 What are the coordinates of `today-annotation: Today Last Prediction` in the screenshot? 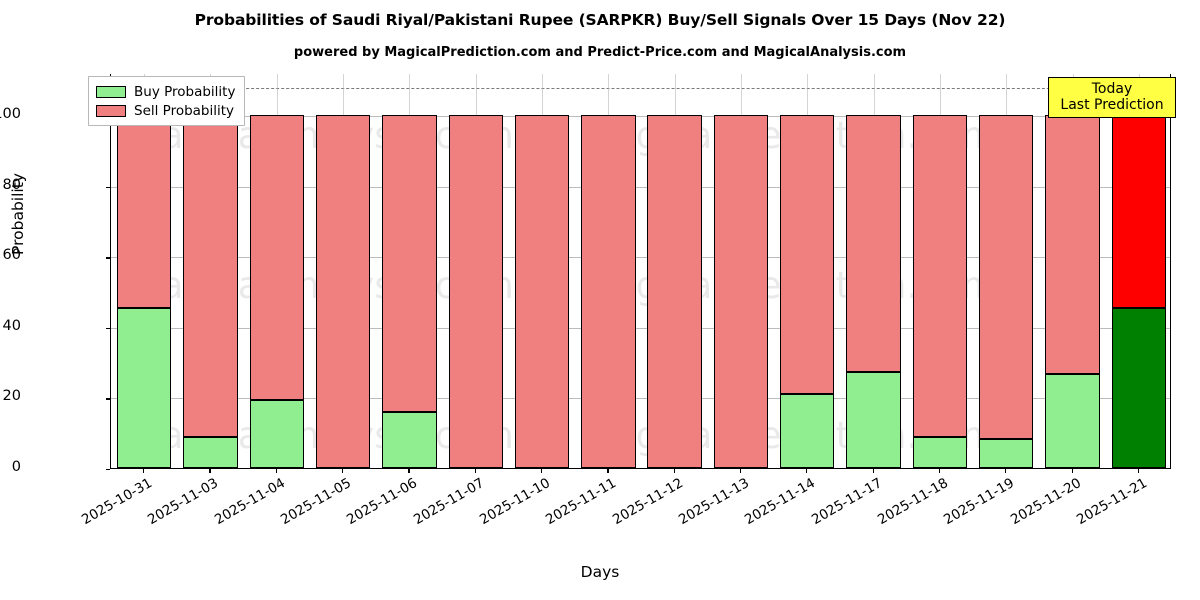 It's located at (1112, 98).